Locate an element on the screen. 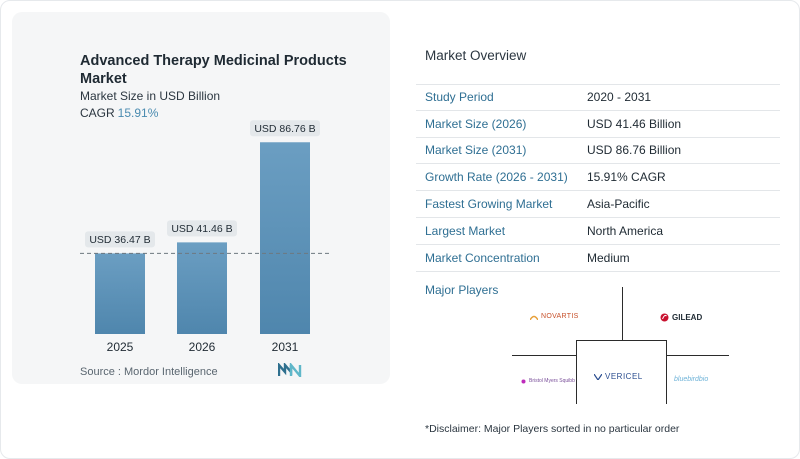  overview-value: 2020 - 2031 is located at coordinates (619, 97).